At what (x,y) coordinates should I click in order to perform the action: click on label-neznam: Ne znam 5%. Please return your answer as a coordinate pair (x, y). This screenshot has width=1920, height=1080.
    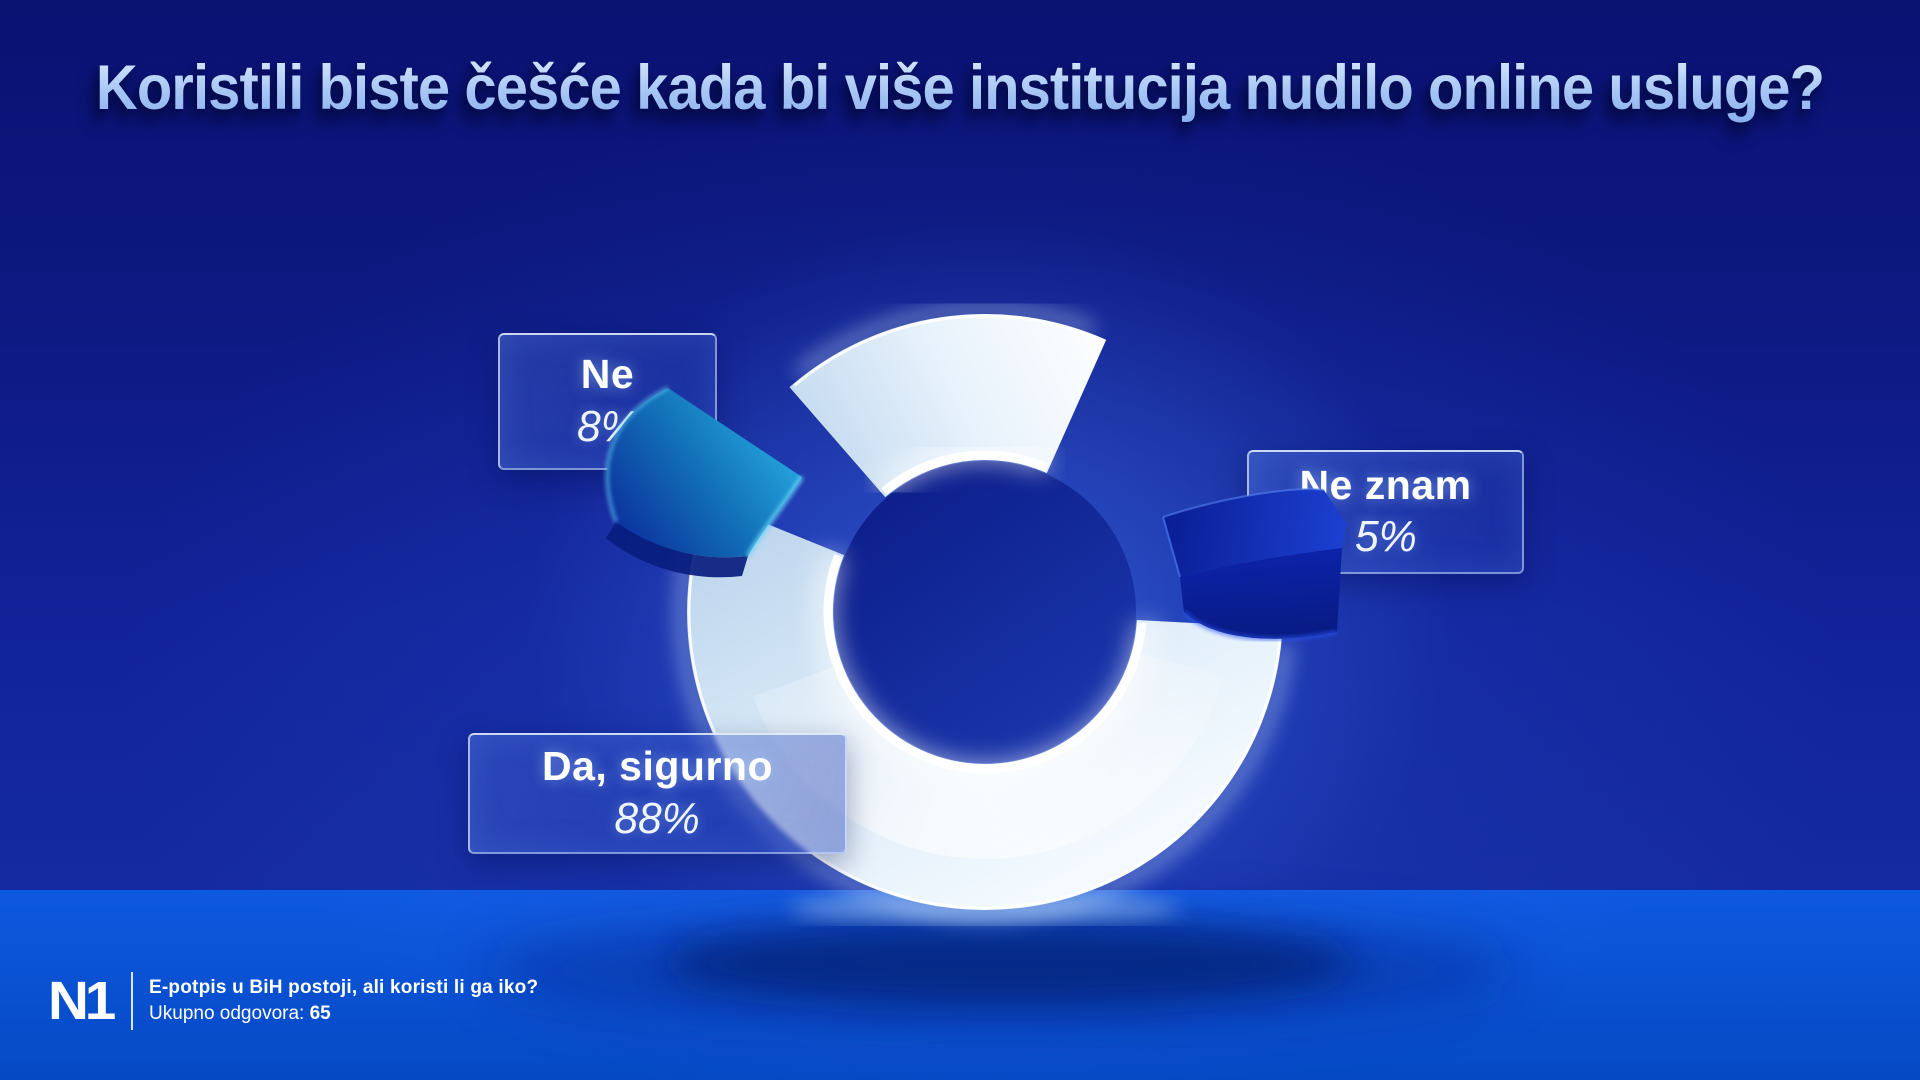
    Looking at the image, I should click on (1385, 512).